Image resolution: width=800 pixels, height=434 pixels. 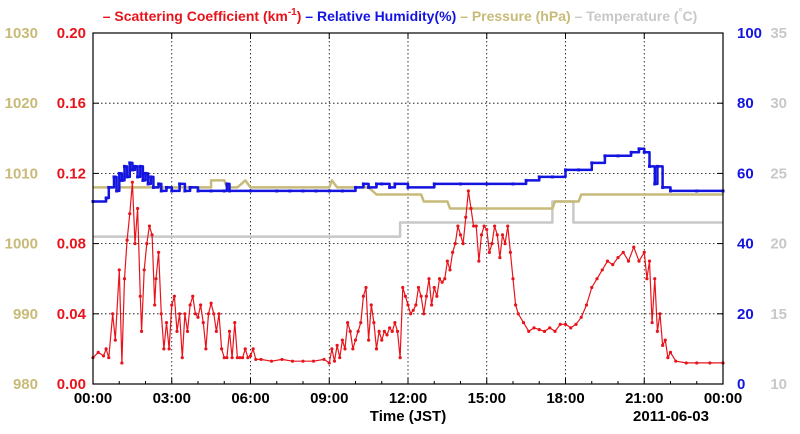 What do you see at coordinates (778, 173) in the screenshot?
I see `y-tick-label-temperature: 25` at bounding box center [778, 173].